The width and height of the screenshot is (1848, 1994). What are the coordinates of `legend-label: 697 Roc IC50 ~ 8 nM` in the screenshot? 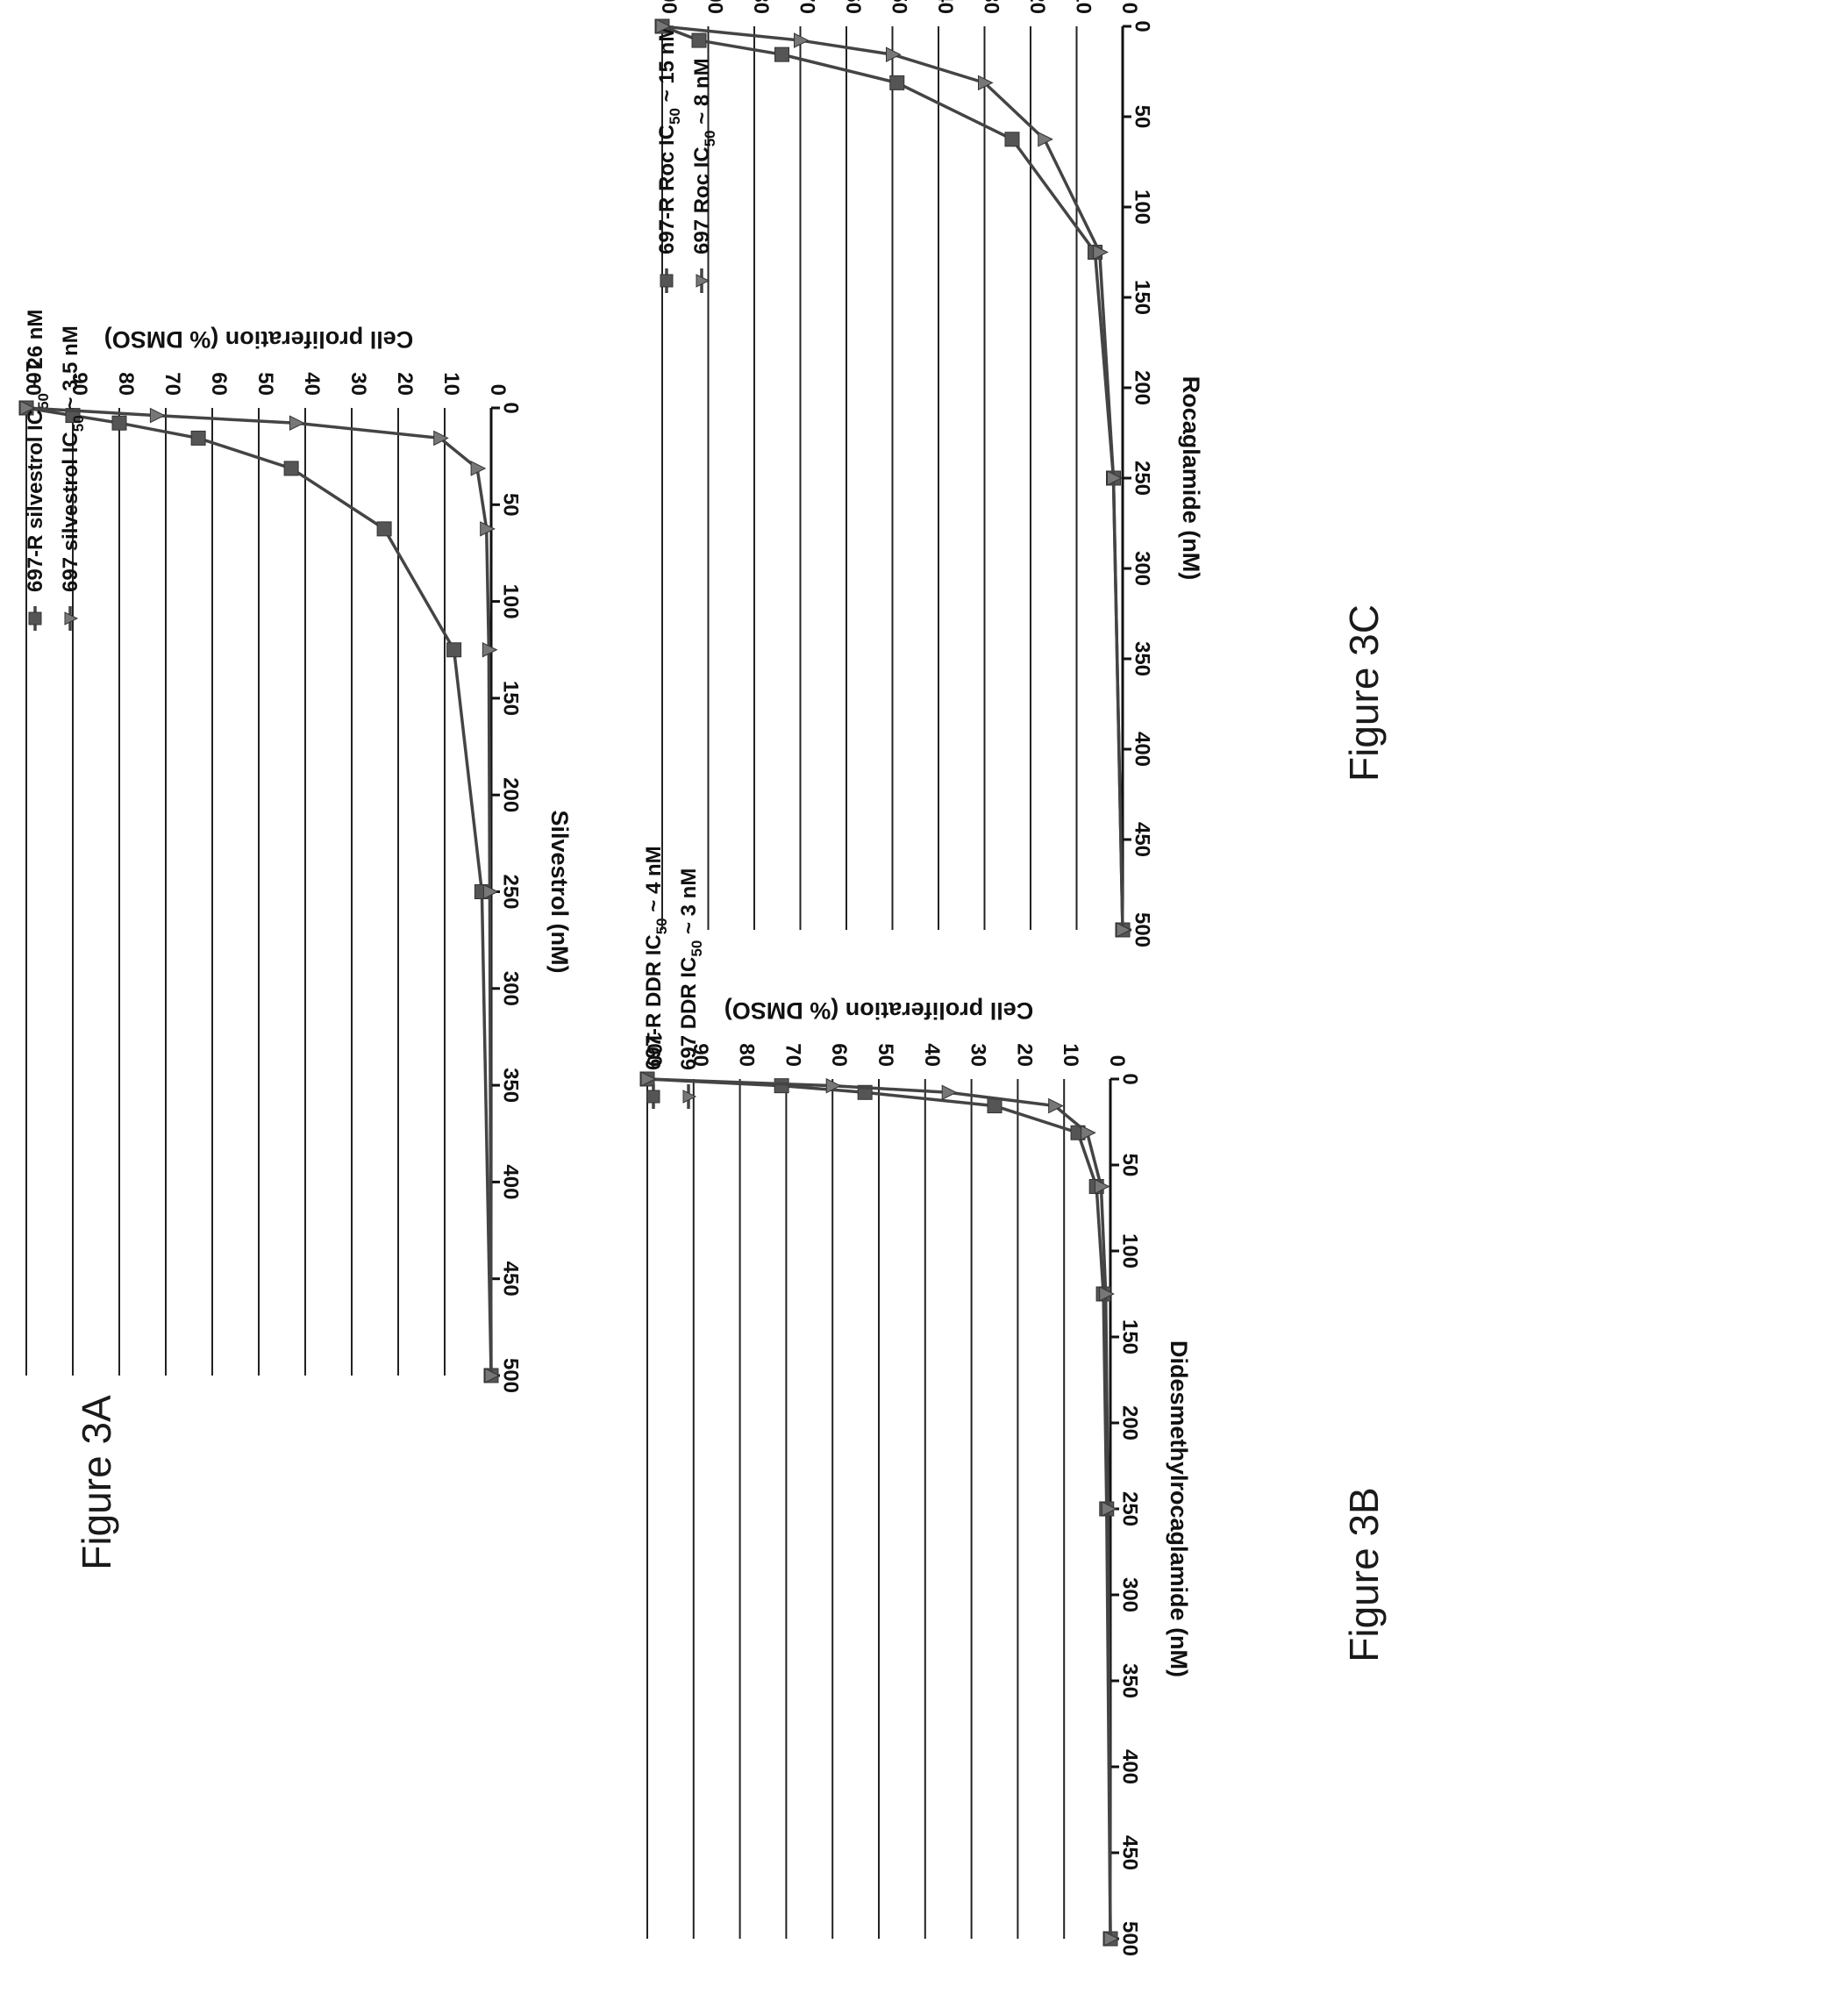 It's located at (704, 156).